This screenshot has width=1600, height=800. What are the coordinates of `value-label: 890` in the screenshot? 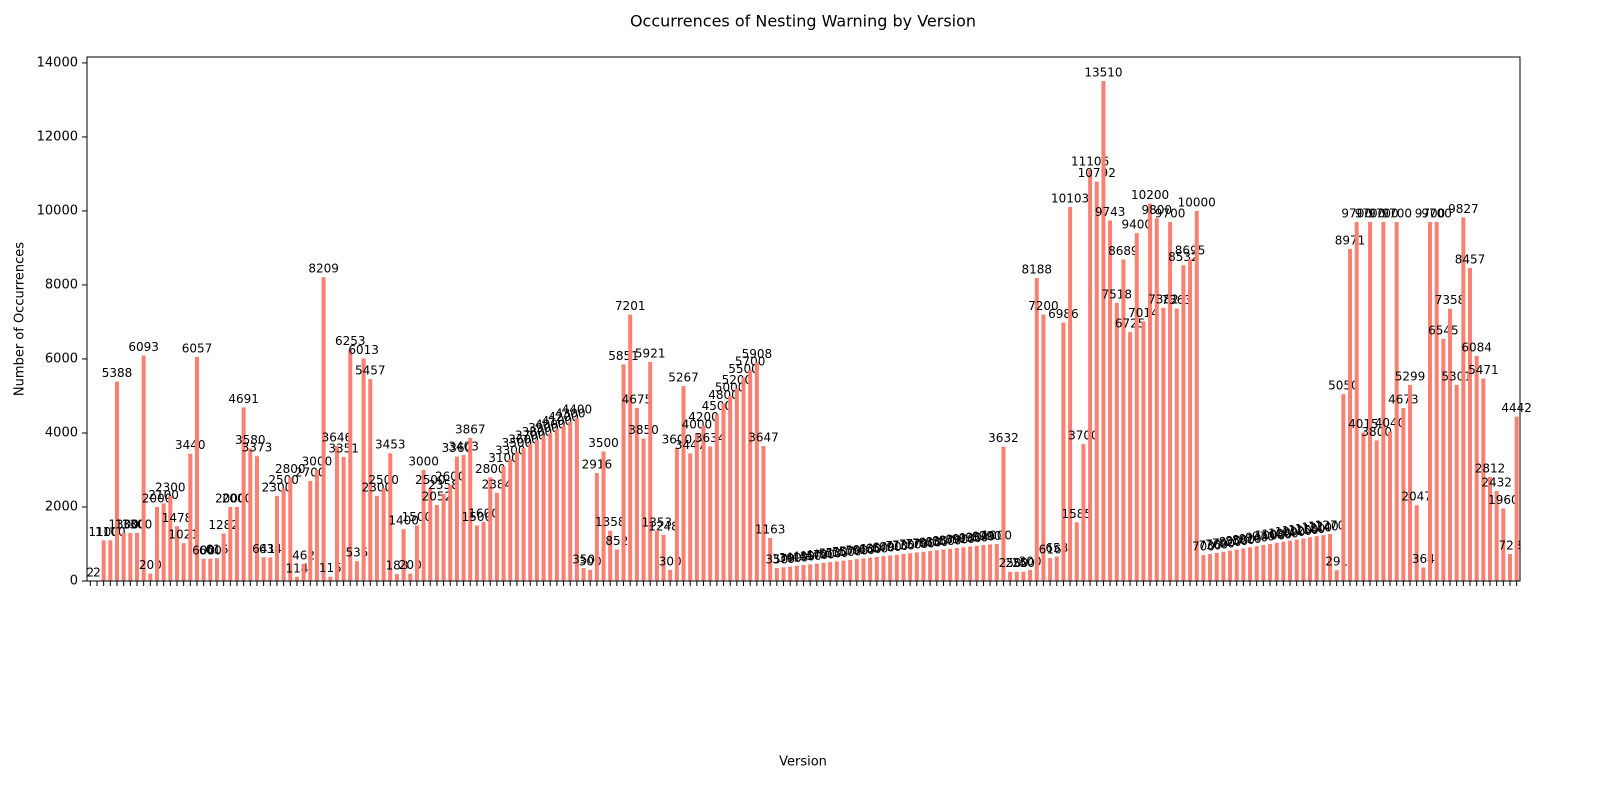 It's located at (956, 540).